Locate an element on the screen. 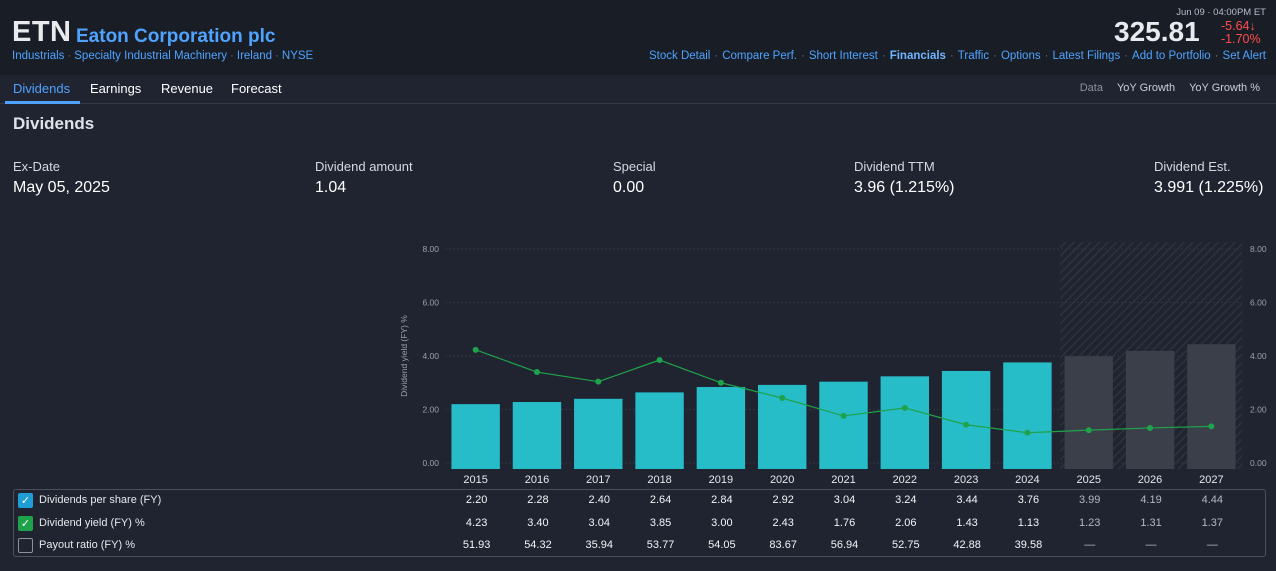  bar-2018 is located at coordinates (659, 430).